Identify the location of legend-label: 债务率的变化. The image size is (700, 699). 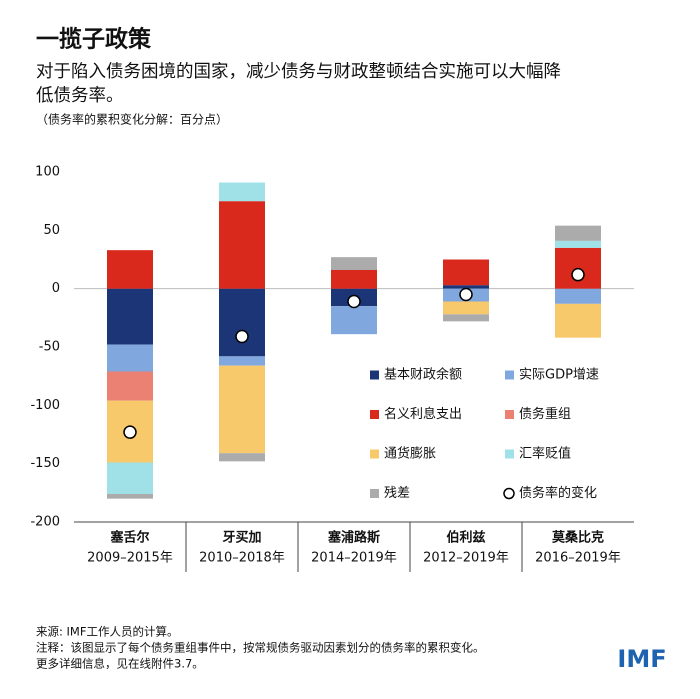
(558, 493).